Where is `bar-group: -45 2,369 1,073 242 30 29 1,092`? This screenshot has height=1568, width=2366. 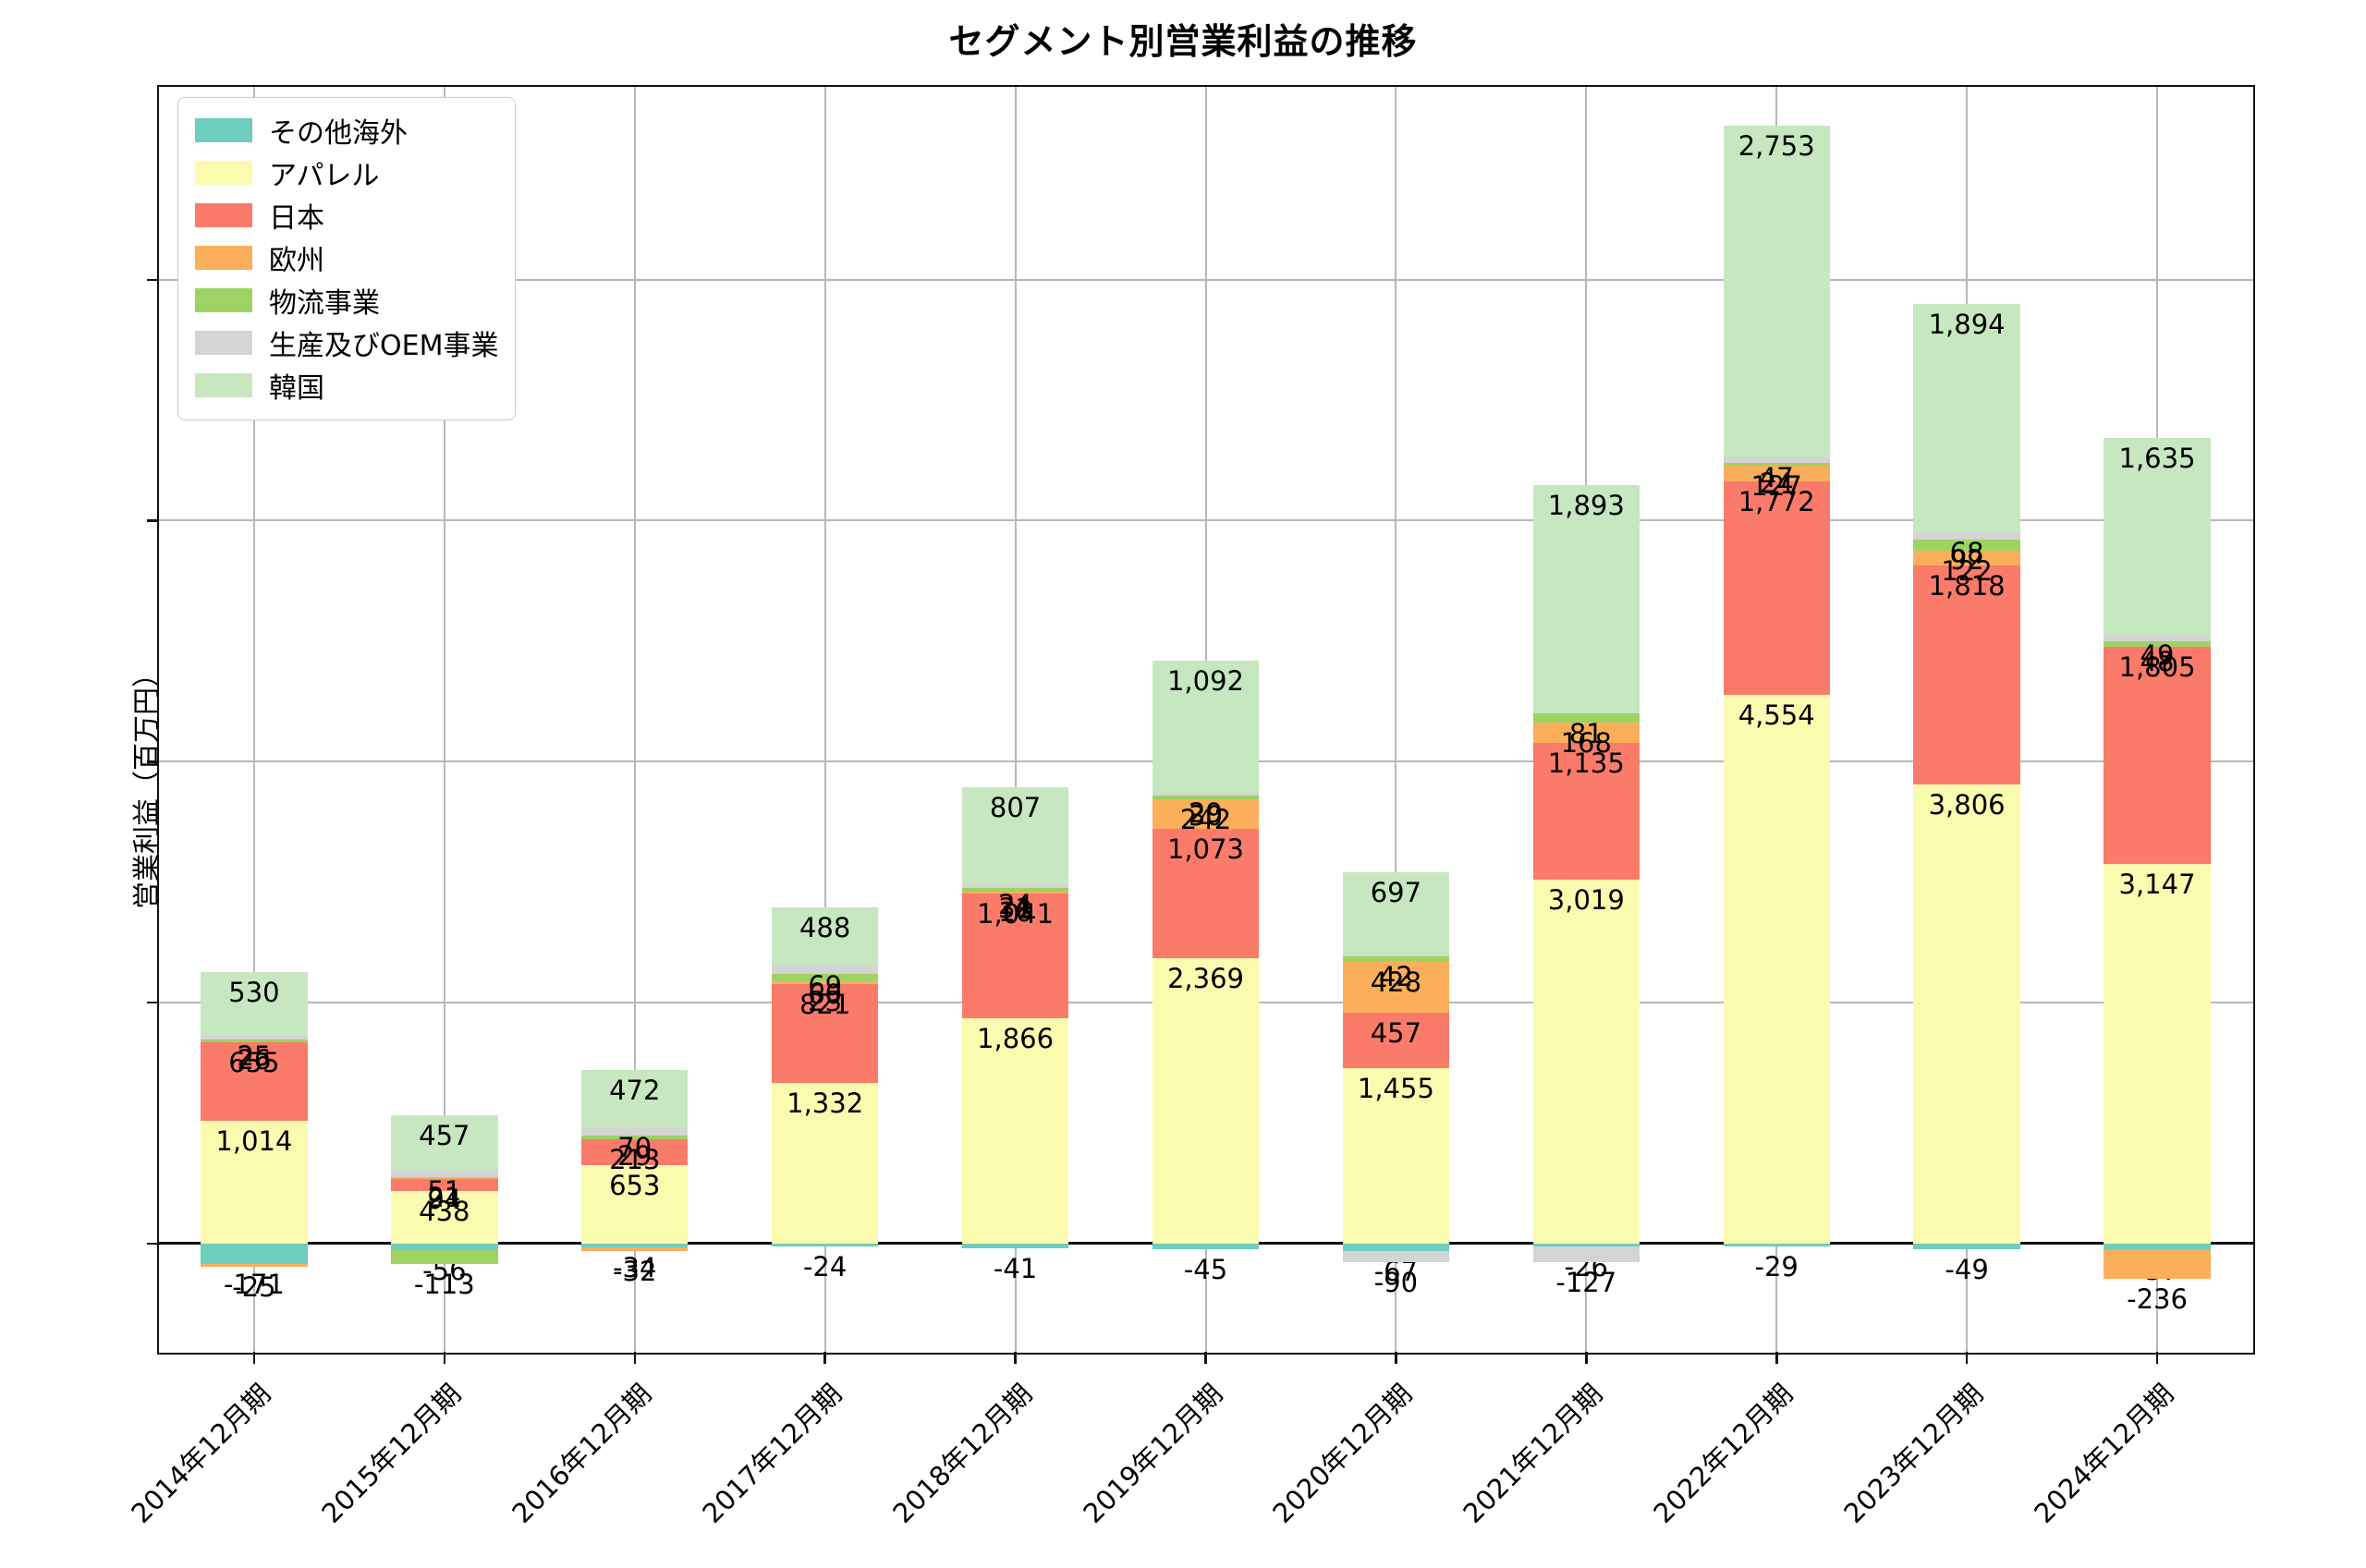
bar-group: -45 2,369 1,073 242 30 29 1,092 is located at coordinates (1206, 719).